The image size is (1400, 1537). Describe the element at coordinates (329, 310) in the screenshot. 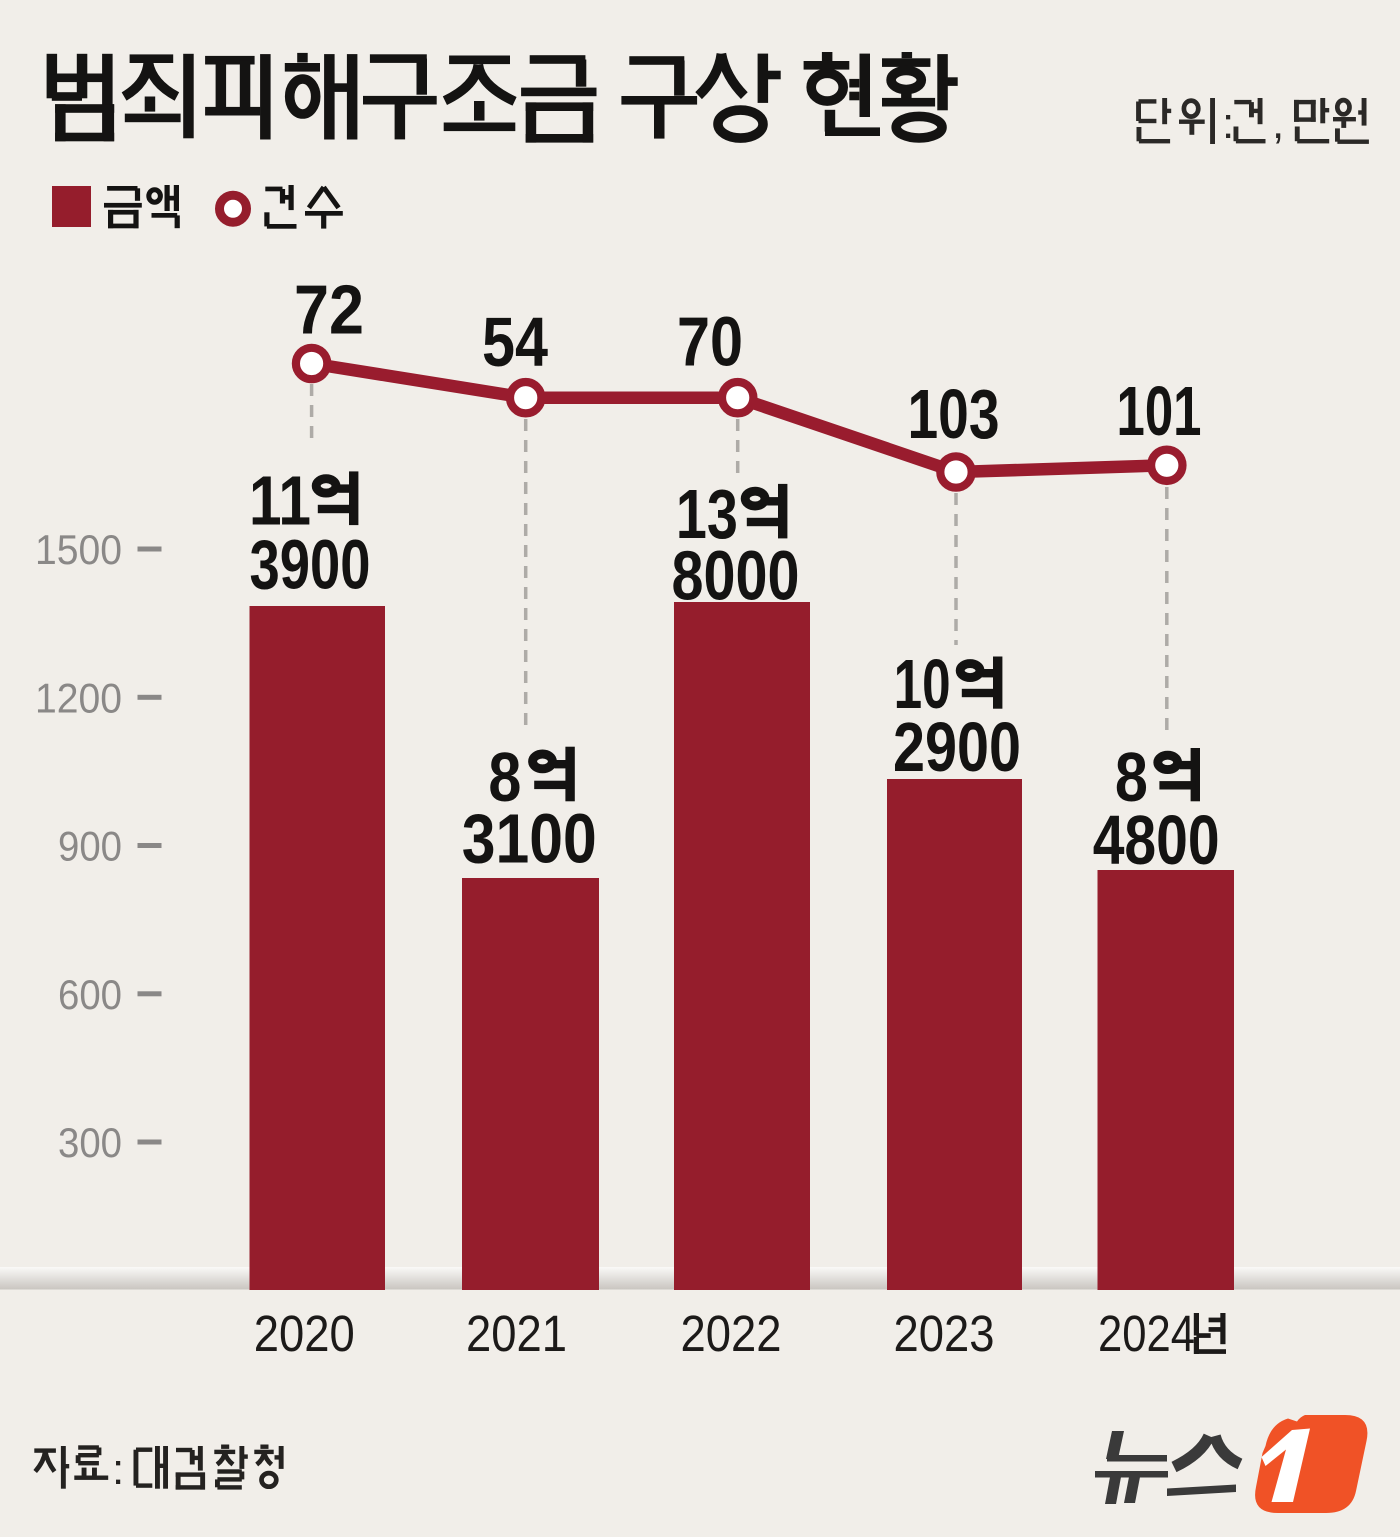

I see `svg-text: 72` at that location.